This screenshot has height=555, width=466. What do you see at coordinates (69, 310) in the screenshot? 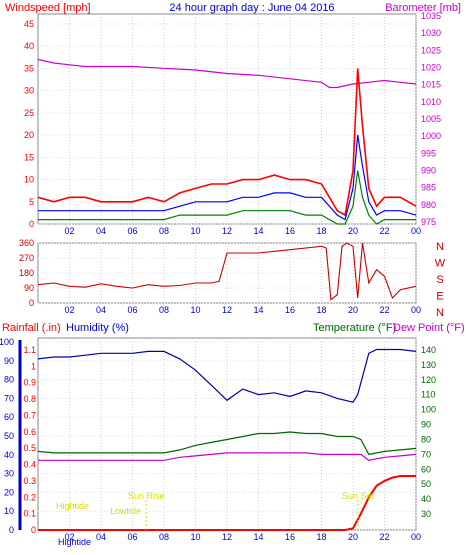
I see `dir-x-tick-label: 02` at bounding box center [69, 310].